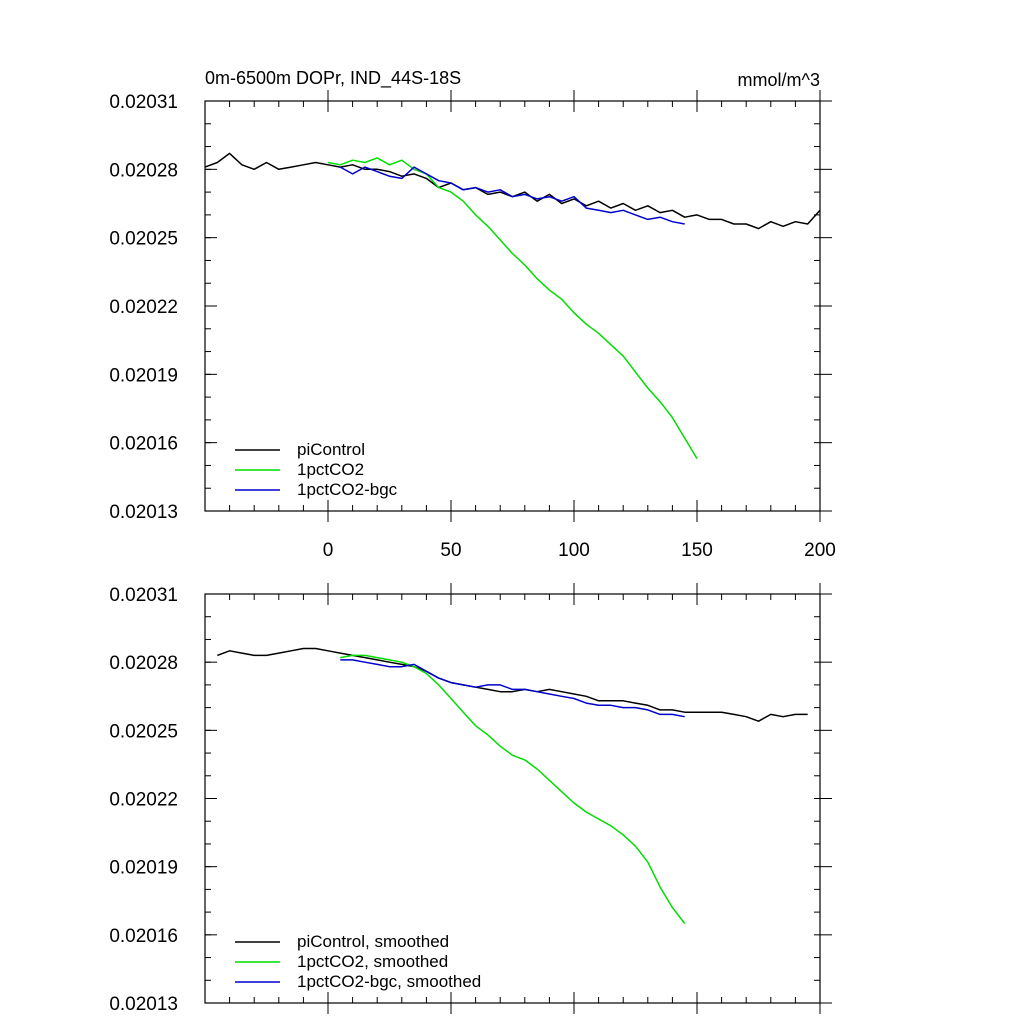 The image size is (1024, 1024). What do you see at coordinates (330, 469) in the screenshot?
I see `legend-label: 1pctCO2` at bounding box center [330, 469].